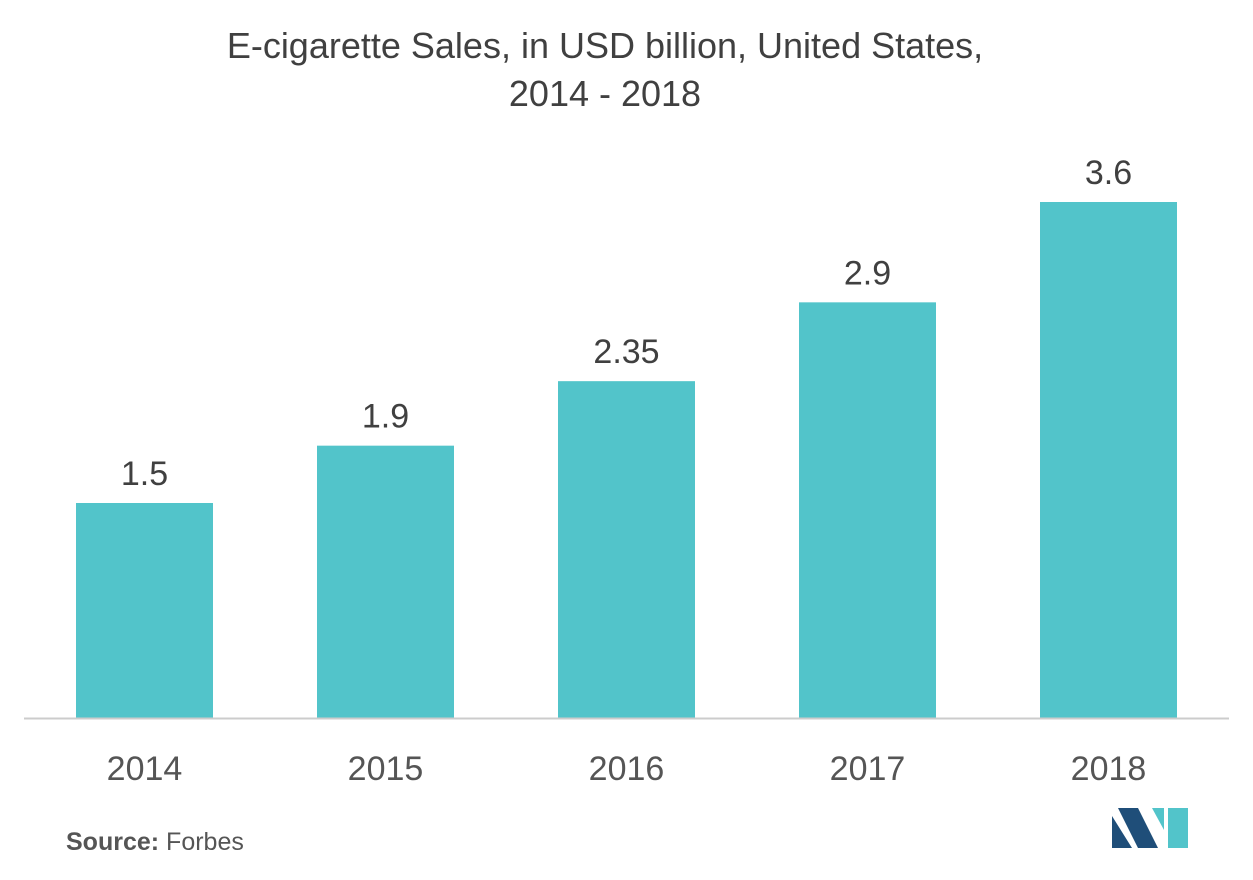 The height and width of the screenshot is (880, 1253). I want to click on mordor-logo-icon, so click(1150, 828).